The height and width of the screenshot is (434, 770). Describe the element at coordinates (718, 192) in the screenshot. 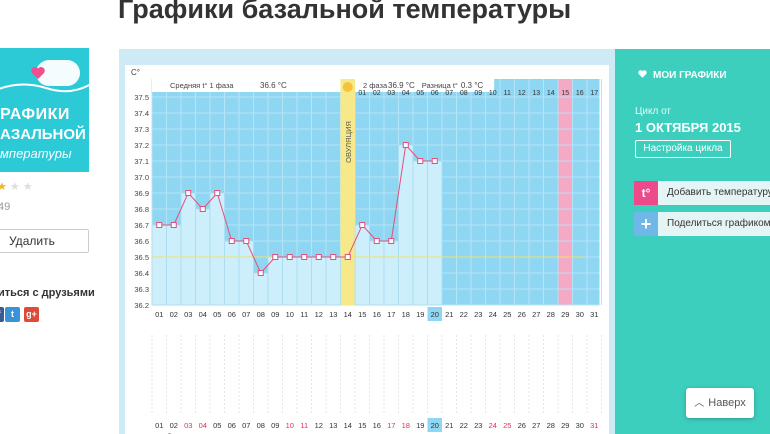

I see `add-temperature-label: Добавить температуру` at that location.